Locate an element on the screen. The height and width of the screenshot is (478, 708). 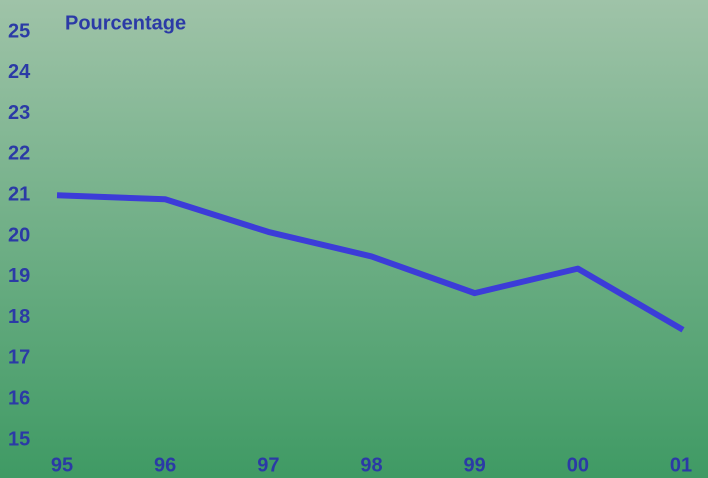
x-tick-label: 97 is located at coordinates (268, 465).